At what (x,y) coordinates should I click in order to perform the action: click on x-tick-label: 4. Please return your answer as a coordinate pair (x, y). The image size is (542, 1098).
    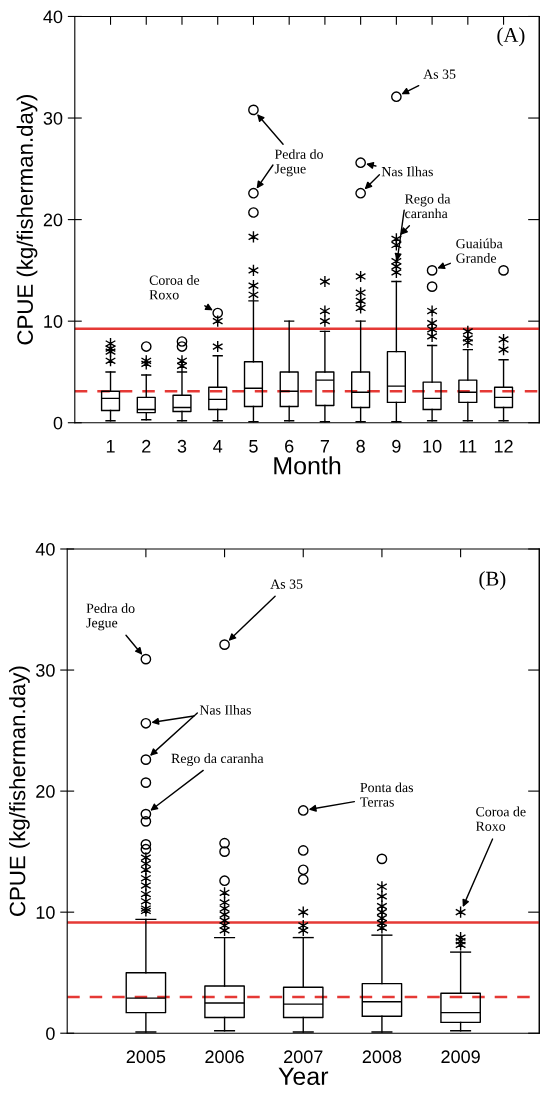
    Looking at the image, I should click on (218, 446).